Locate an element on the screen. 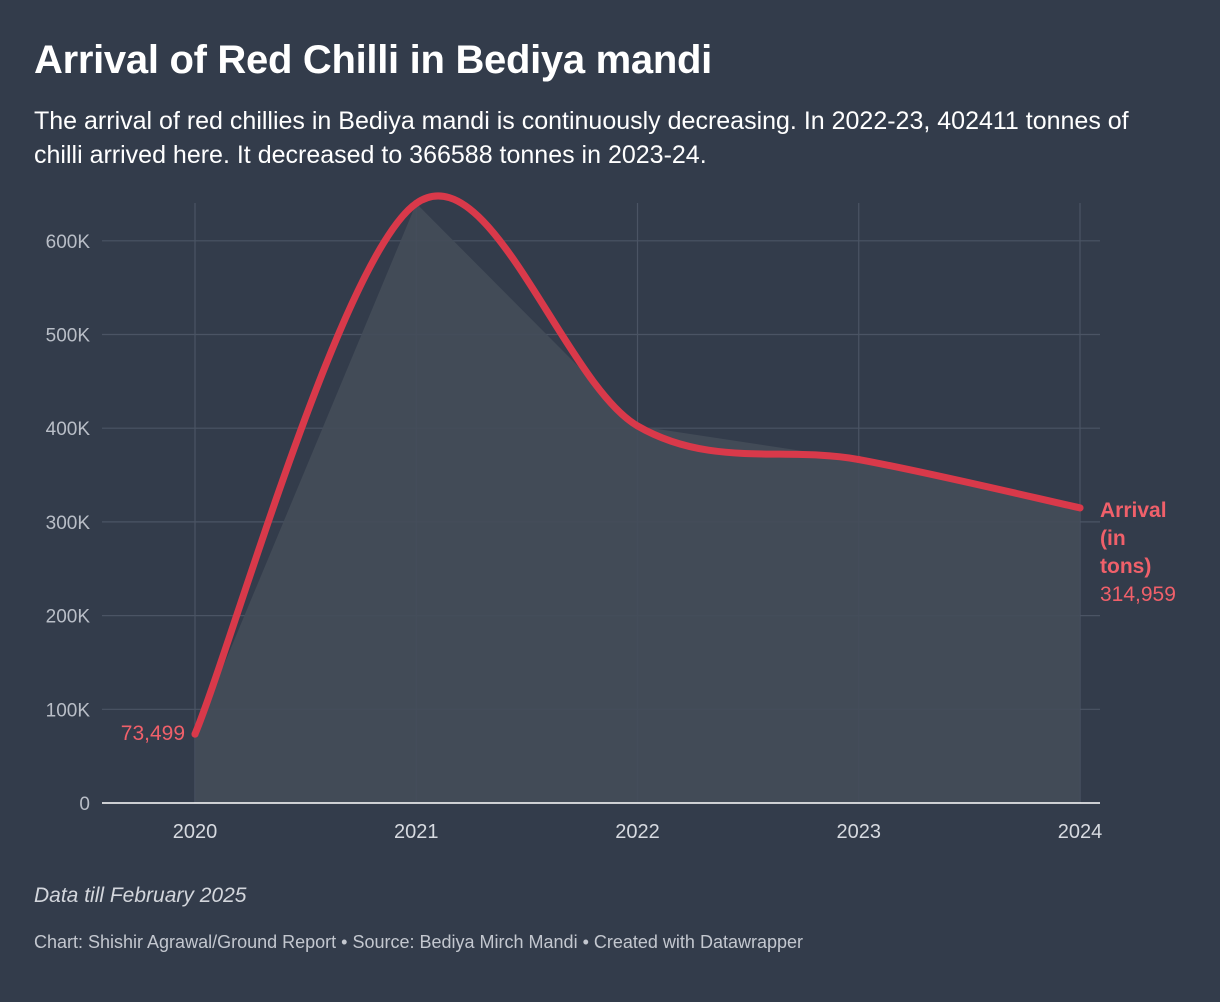 Image resolution: width=1220 pixels, height=1002 pixels. page-title: Arrival of Red Chilli in Bediya mandi is located at coordinates (373, 60).